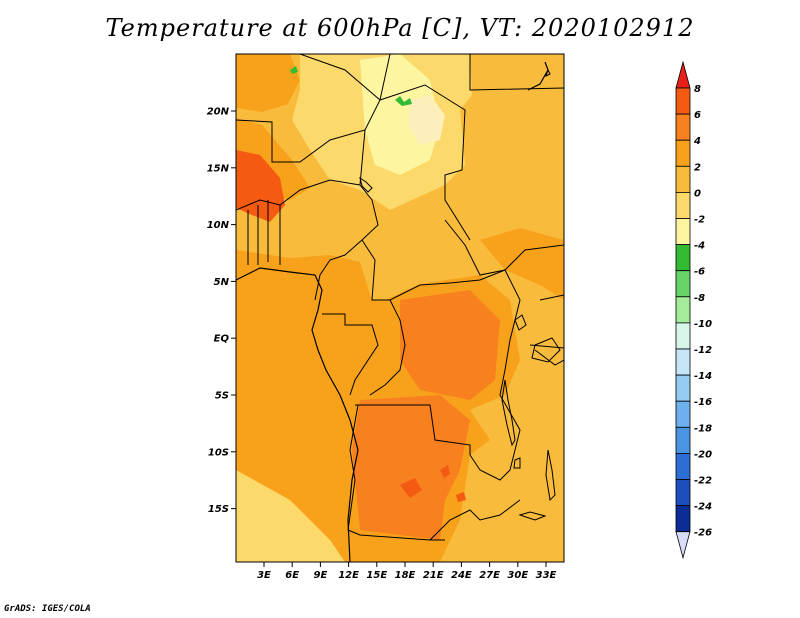 This screenshot has width=800, height=618. I want to click on legend-label: -12, so click(703, 350).